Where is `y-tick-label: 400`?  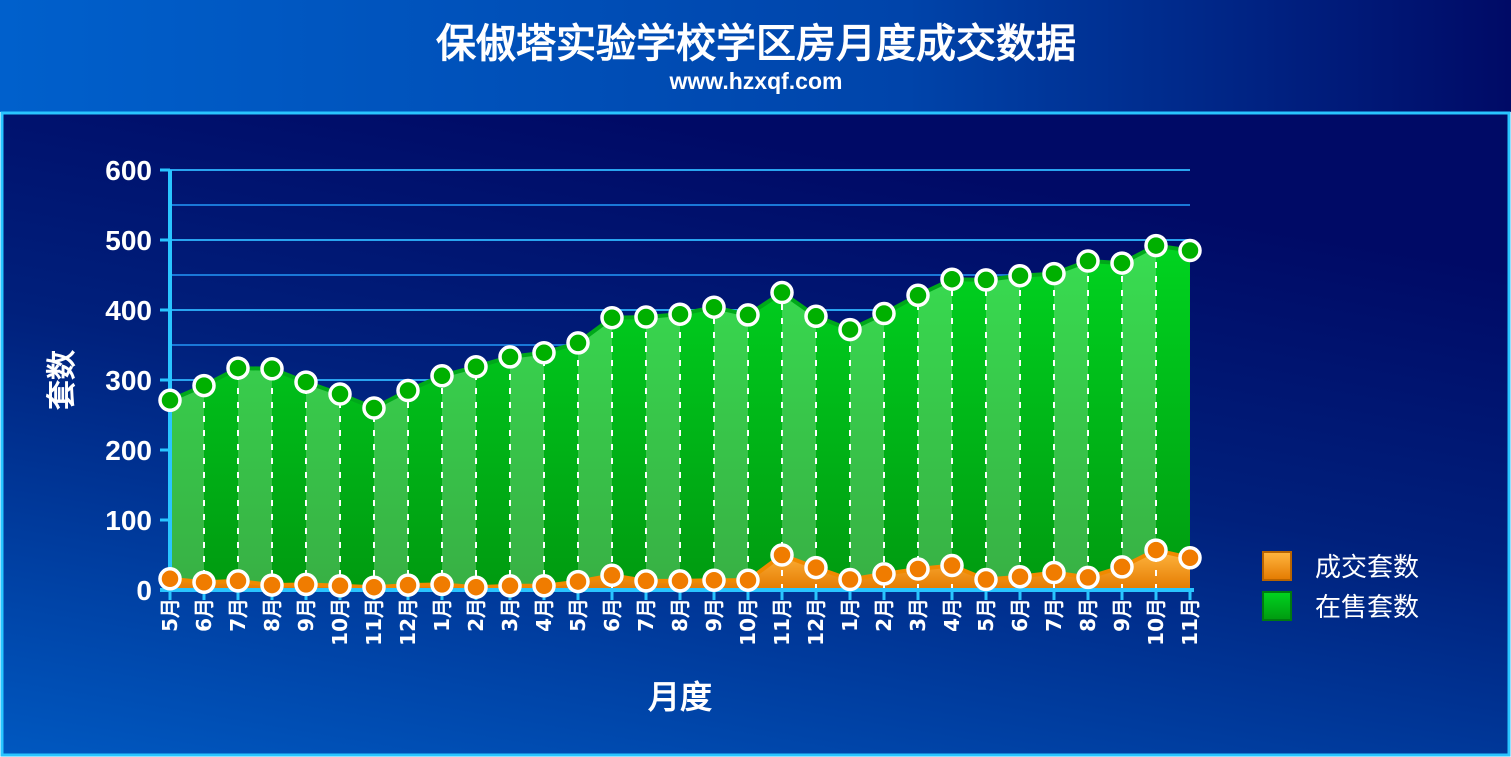 y-tick-label: 400 is located at coordinates (128, 310).